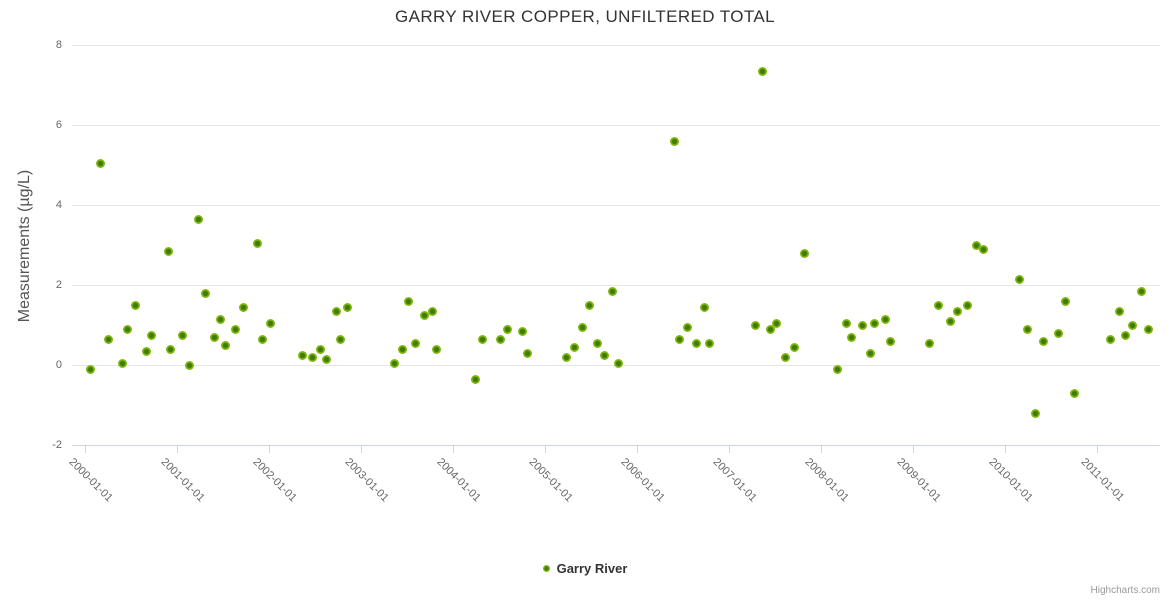  I want to click on x-axis-line, so click(616, 445).